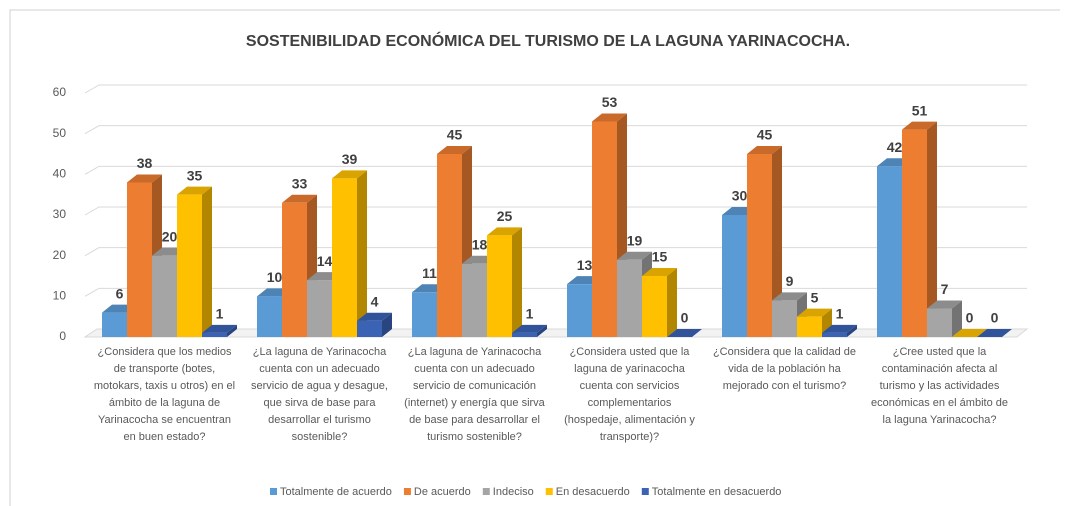 This screenshot has height=506, width=1067. What do you see at coordinates (505, 216) in the screenshot?
I see `data-label: 25` at bounding box center [505, 216].